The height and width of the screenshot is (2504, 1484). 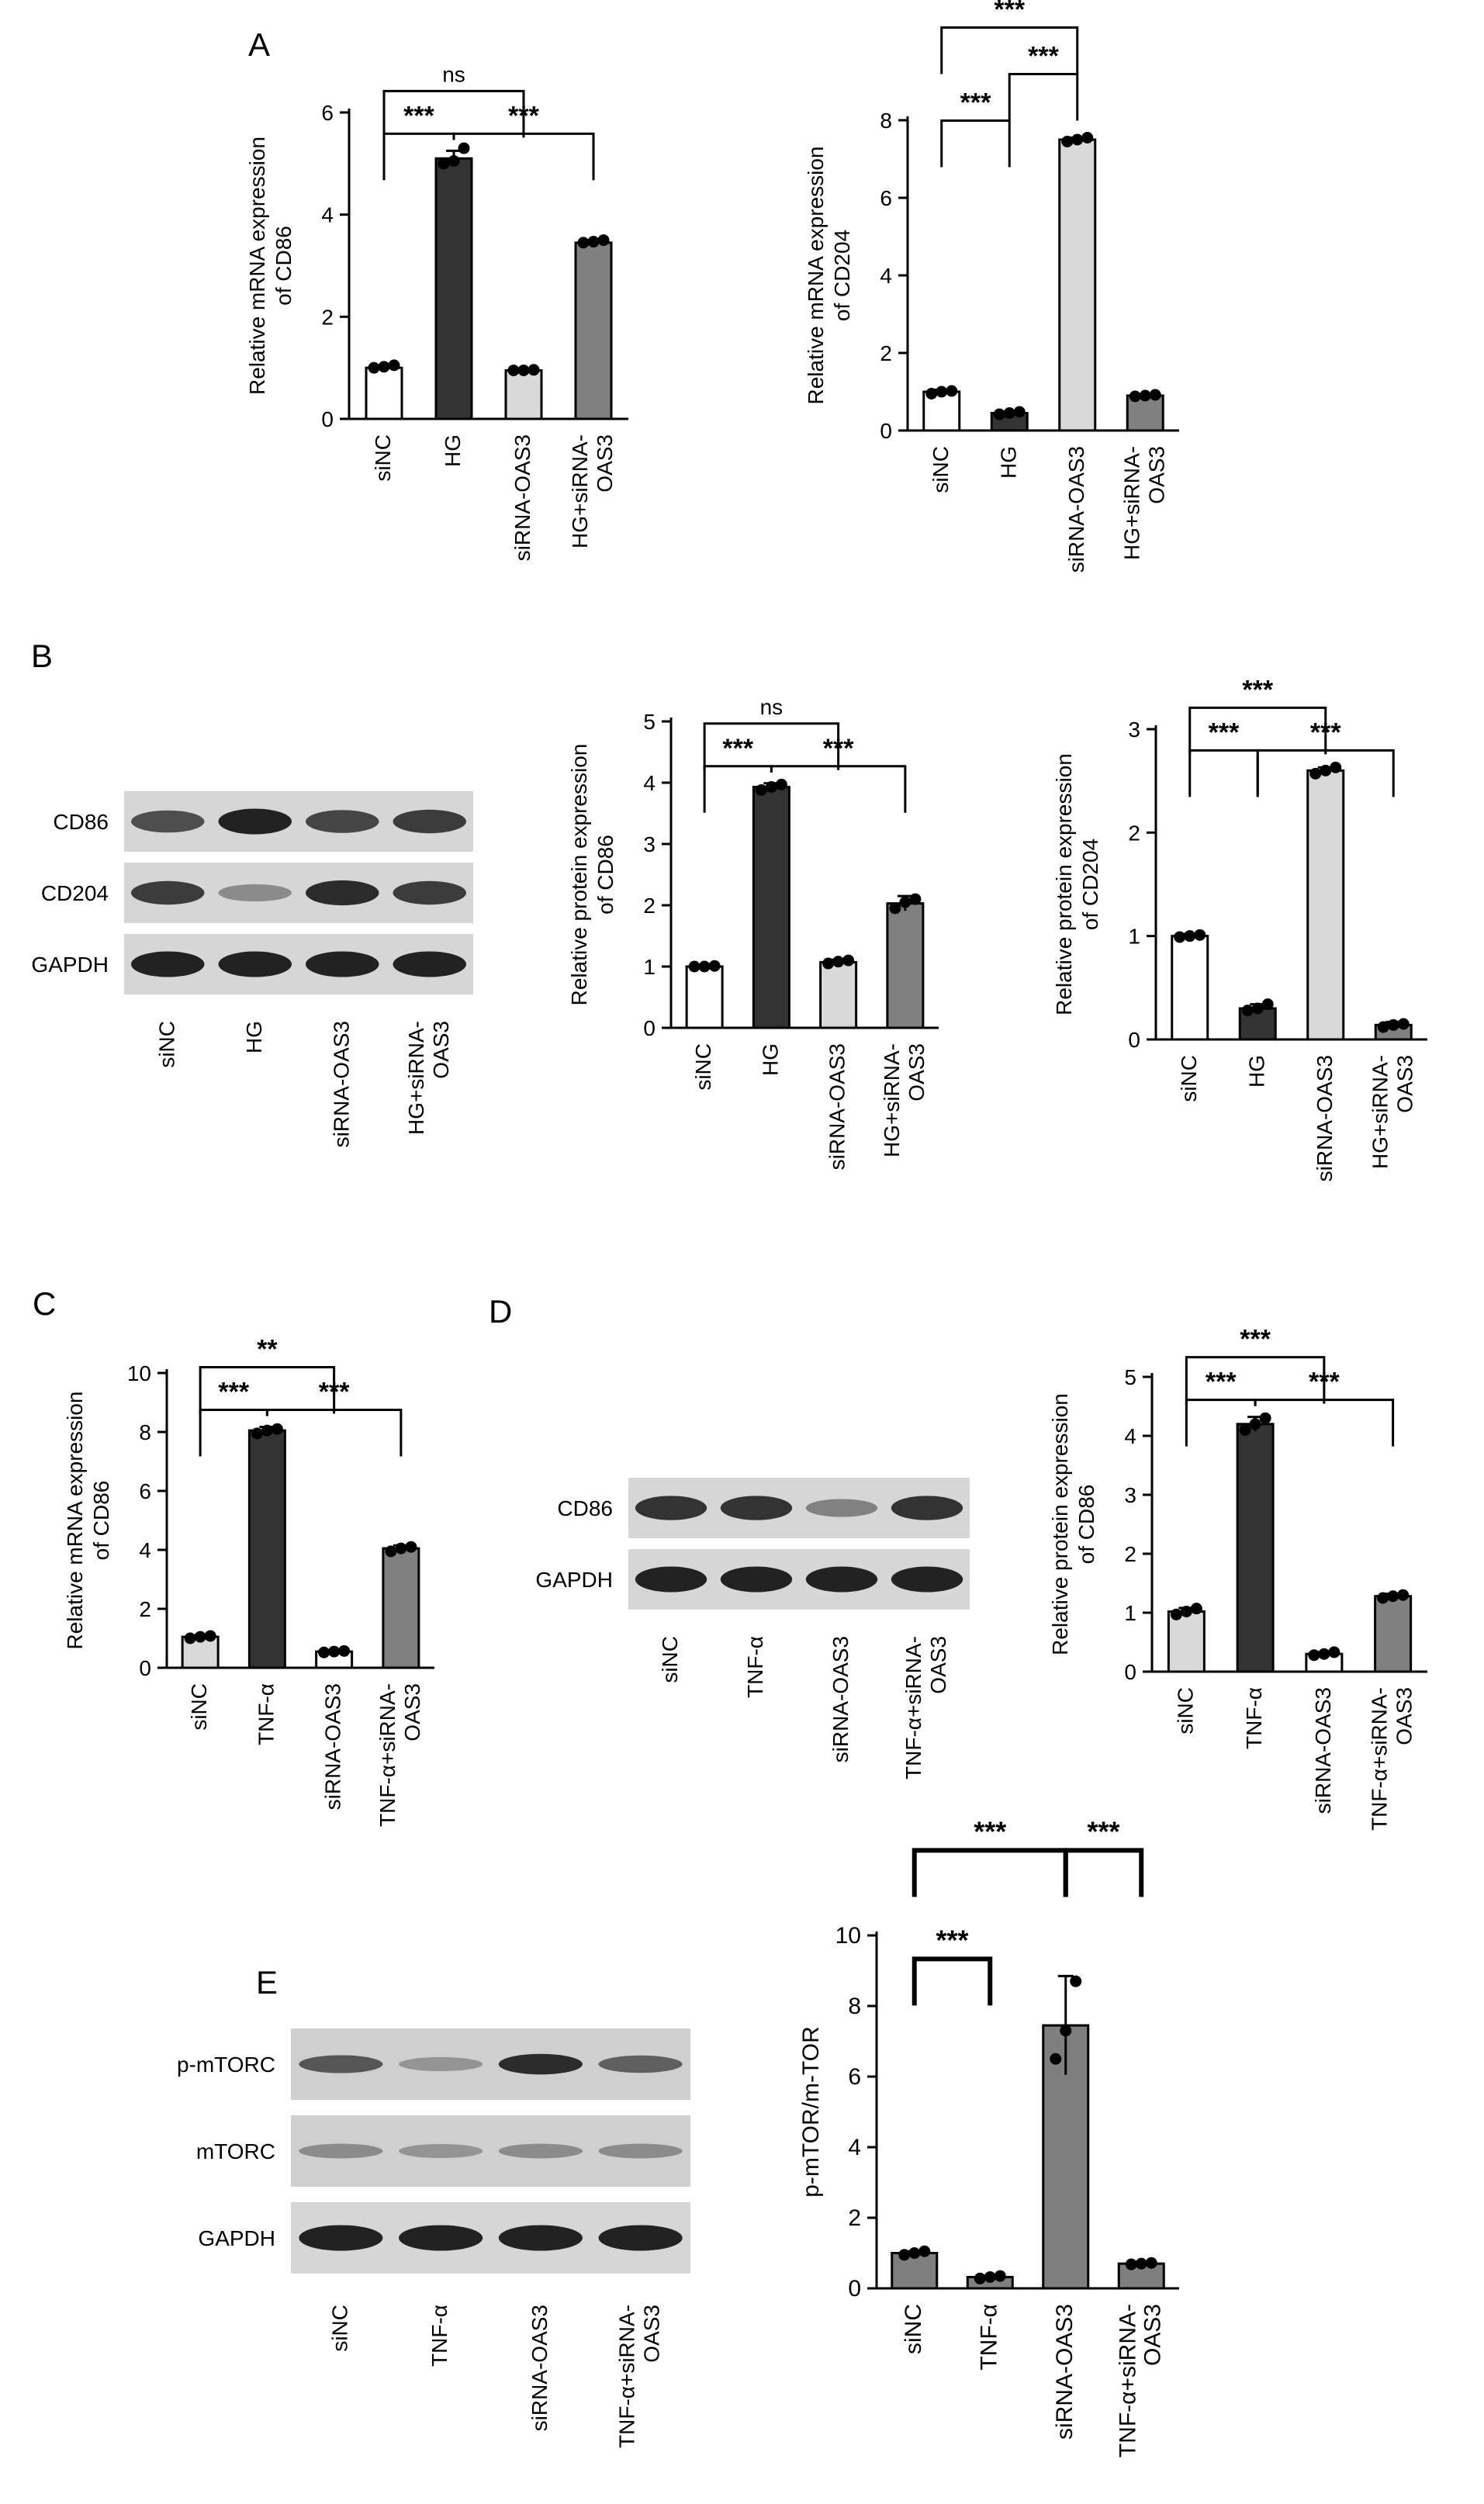 What do you see at coordinates (339, 2328) in the screenshot?
I see `blot-lane-label: siNC` at bounding box center [339, 2328].